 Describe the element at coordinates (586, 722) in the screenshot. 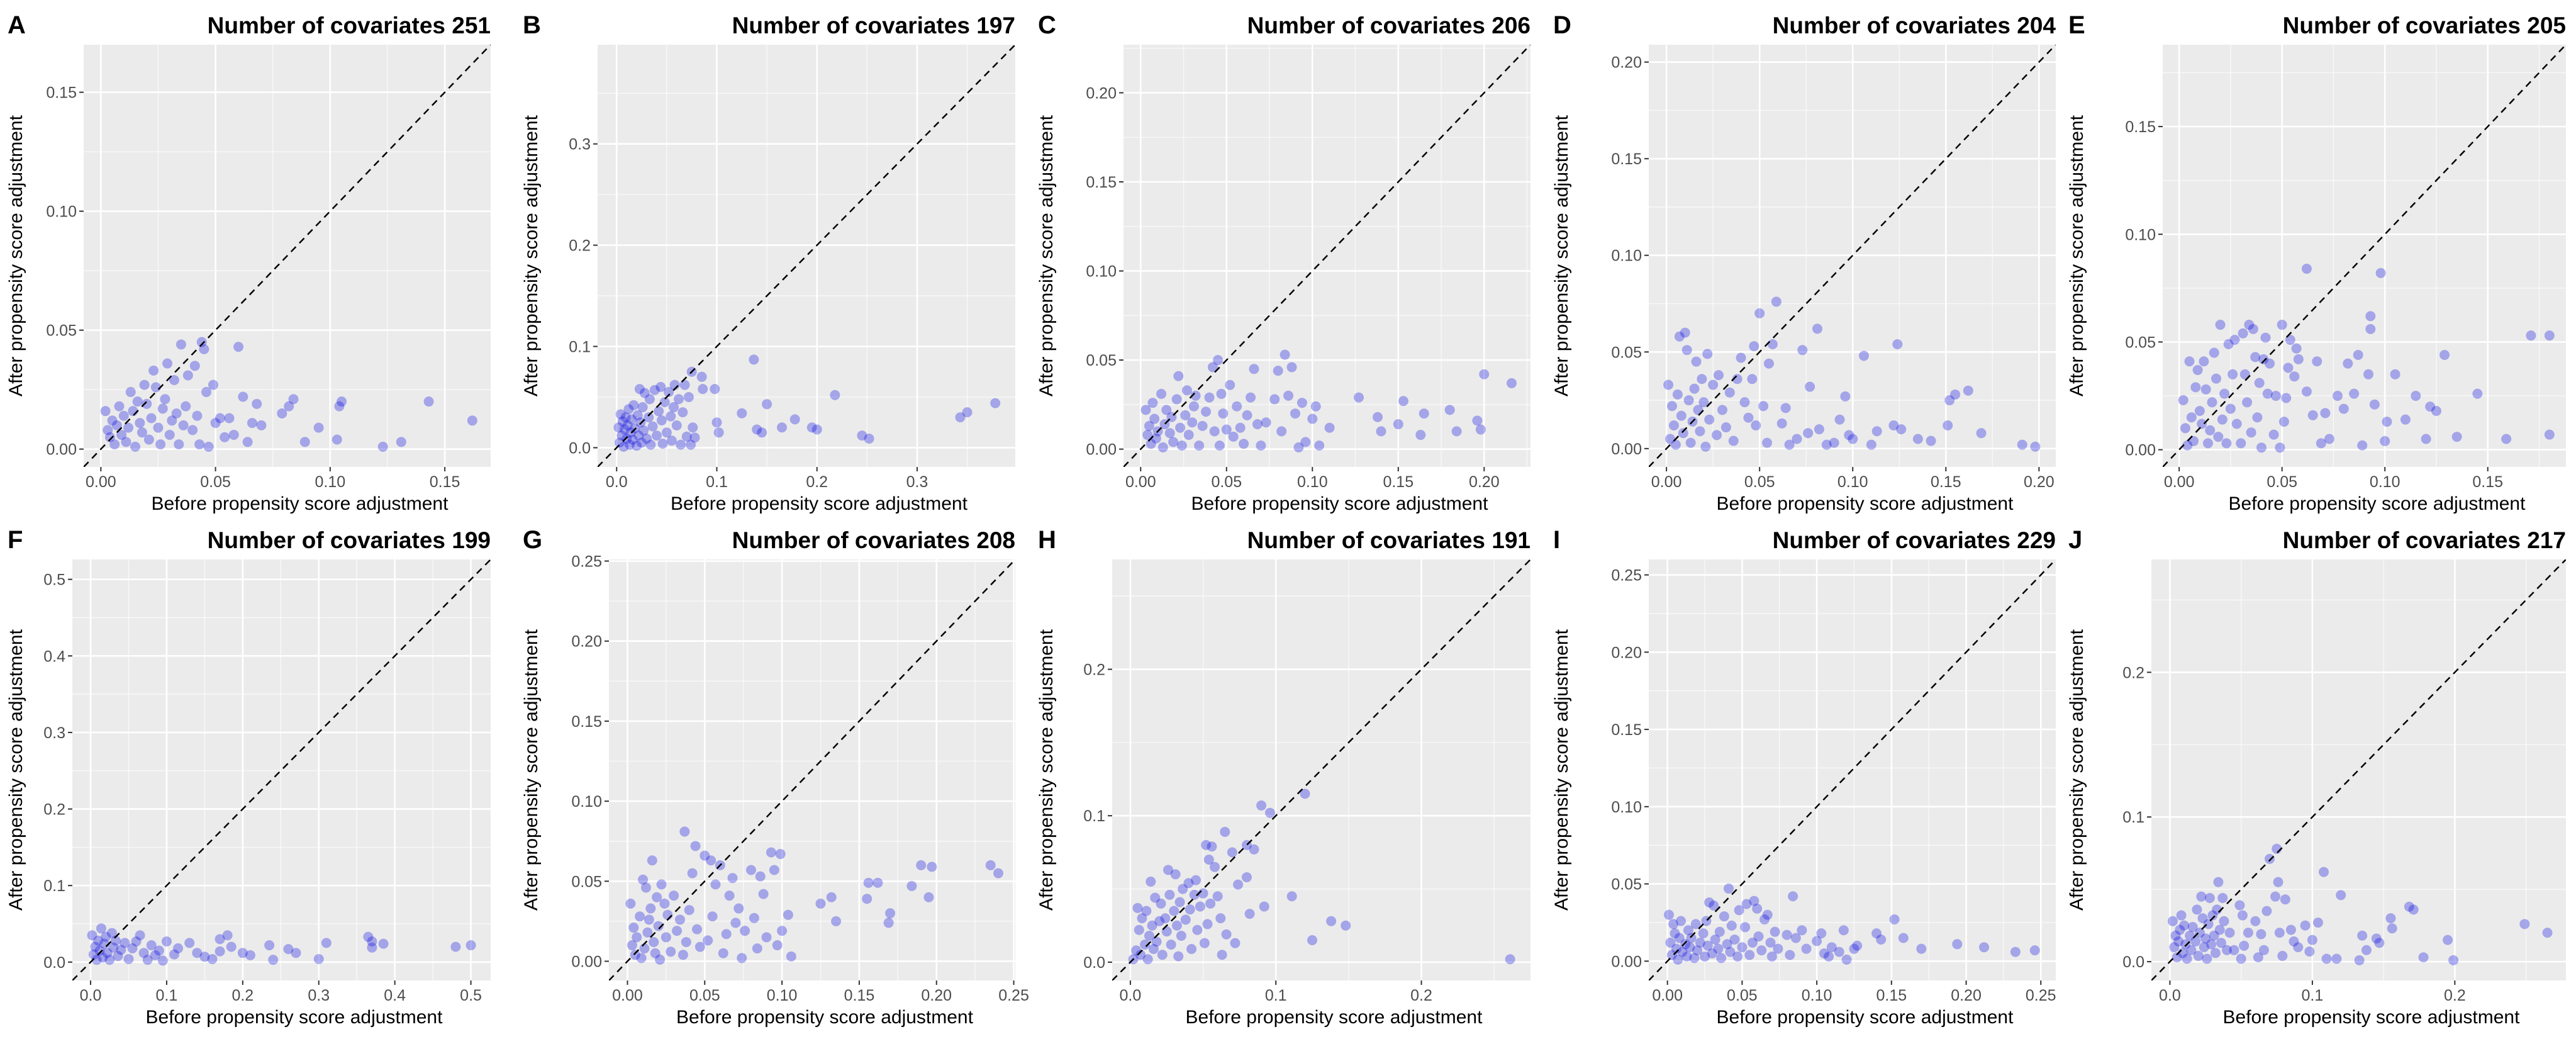

I see `y-tick-label: 0.15` at that location.